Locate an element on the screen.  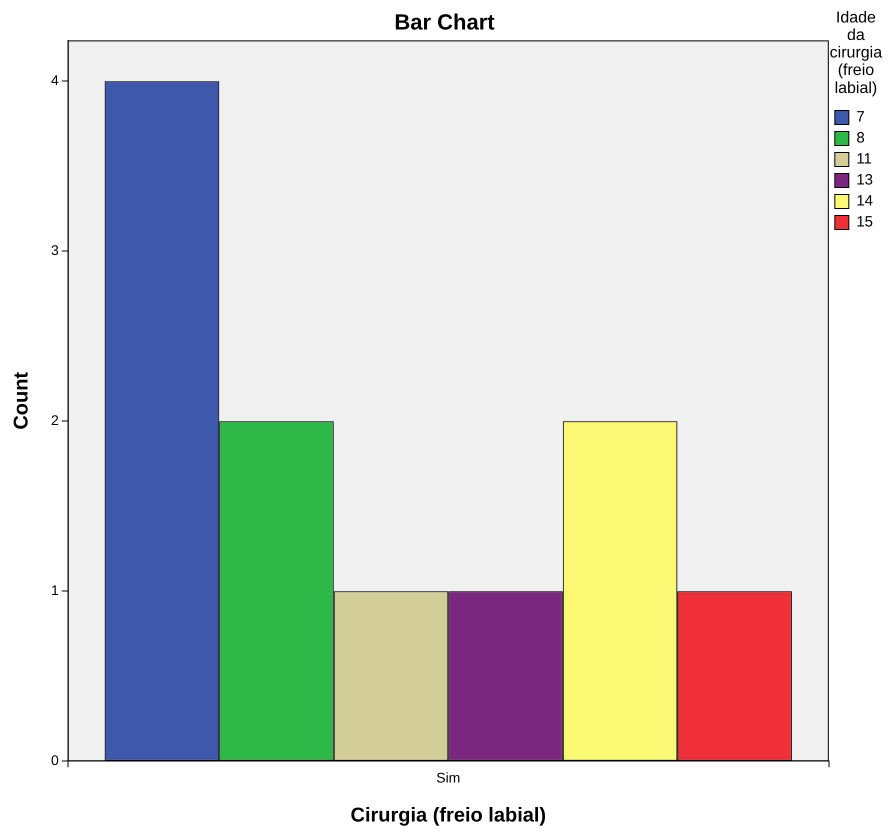
y-tick-label: 2 is located at coordinates (54, 420).